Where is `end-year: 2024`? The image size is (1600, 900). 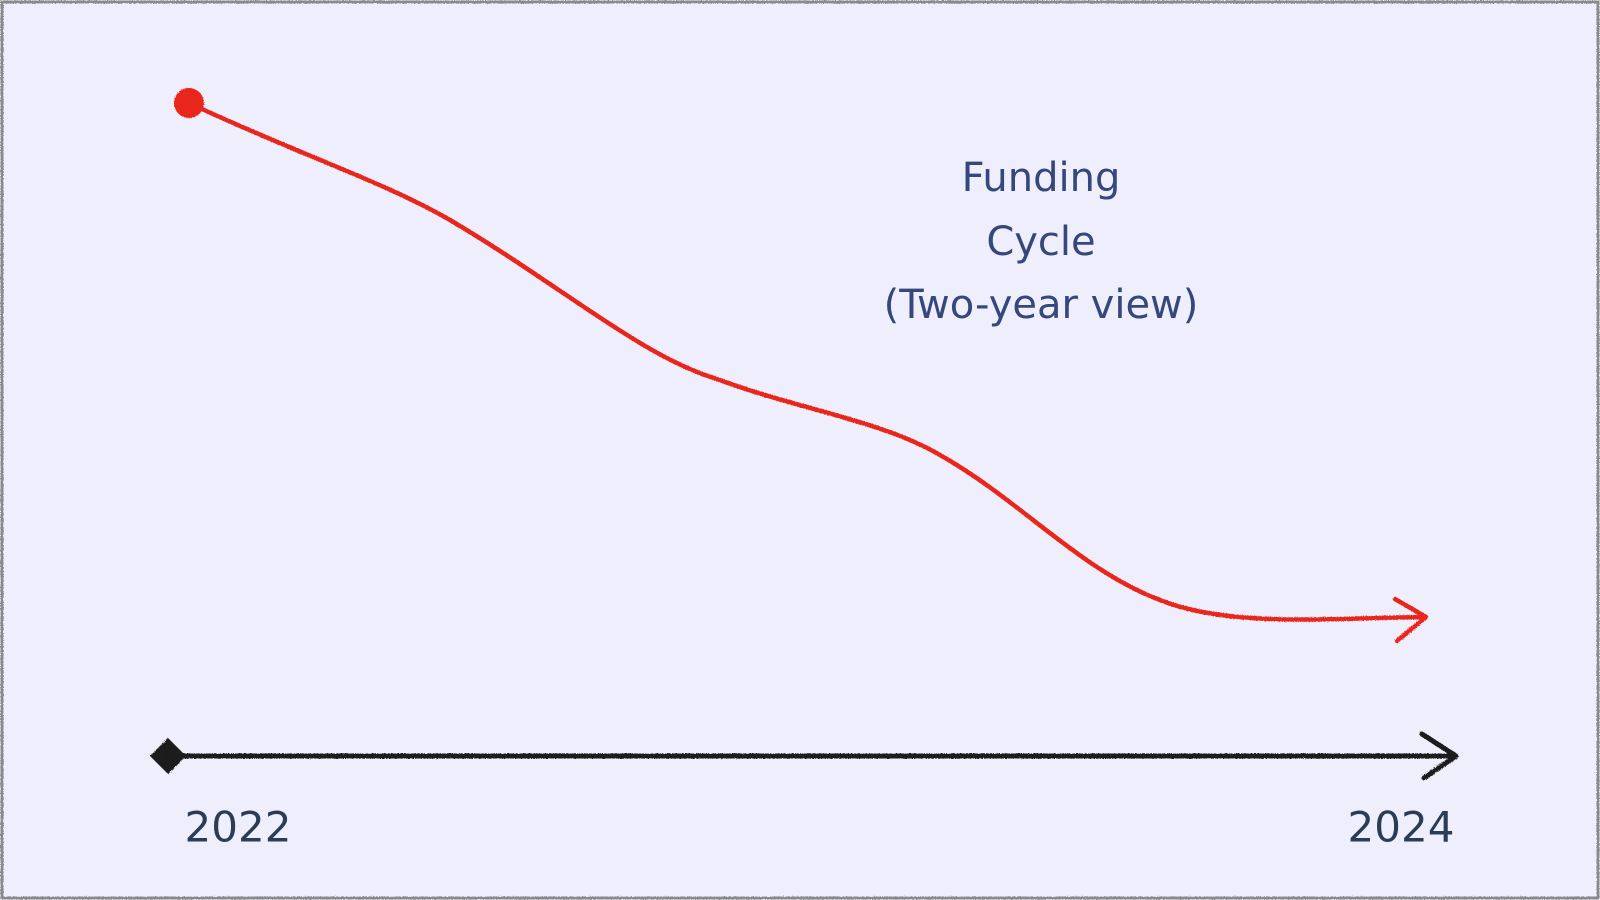 end-year: 2024 is located at coordinates (1401, 827).